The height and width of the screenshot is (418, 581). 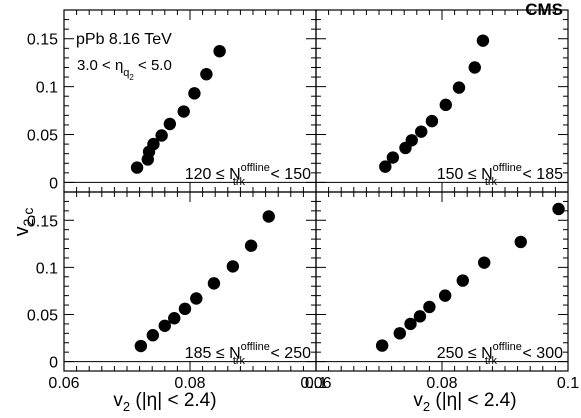 What do you see at coordinates (500, 175) in the screenshot?
I see `multiplicity-label: 150 ≤ Noffline trk < 185` at bounding box center [500, 175].